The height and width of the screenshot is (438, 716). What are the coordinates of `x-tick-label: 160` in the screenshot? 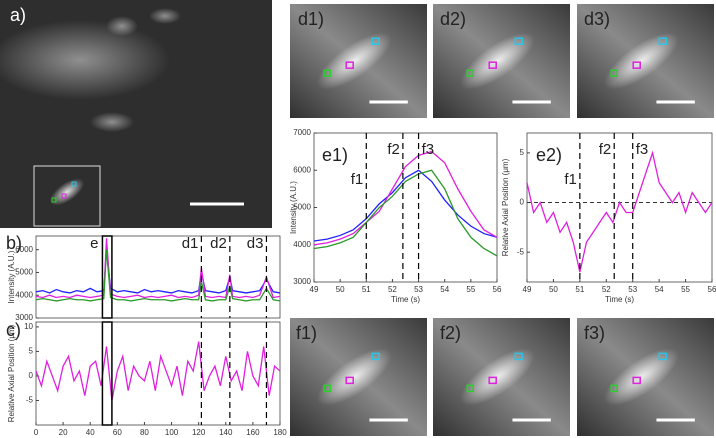 It's located at (253, 432).